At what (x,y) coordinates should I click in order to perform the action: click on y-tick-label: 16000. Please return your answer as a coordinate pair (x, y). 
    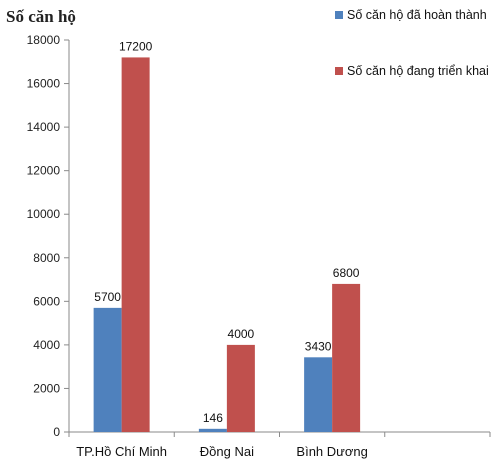
    Looking at the image, I should click on (44, 84).